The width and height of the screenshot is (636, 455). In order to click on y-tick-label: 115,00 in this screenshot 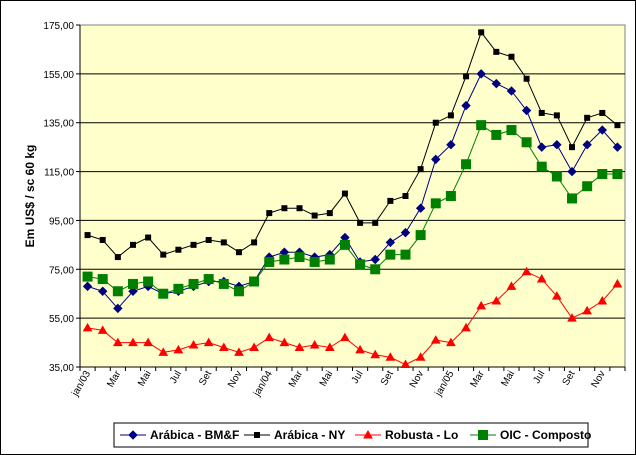, I will do `click(59, 173)`.